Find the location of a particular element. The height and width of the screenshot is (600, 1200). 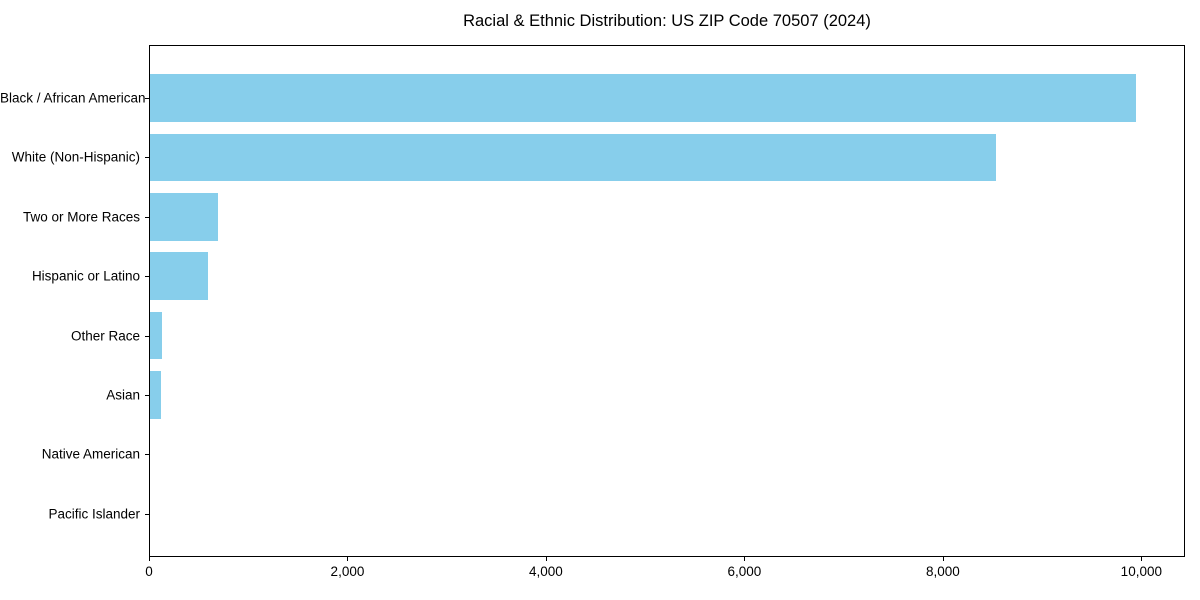

y-axis-category-label: Other Race is located at coordinates (105, 336).